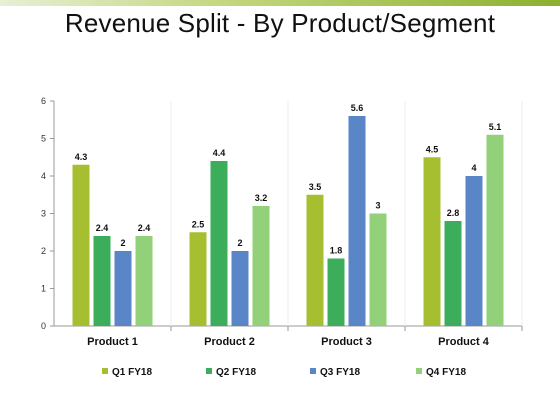  What do you see at coordinates (340, 372) in the screenshot?
I see `legend-label: Q3 FY18` at bounding box center [340, 372].